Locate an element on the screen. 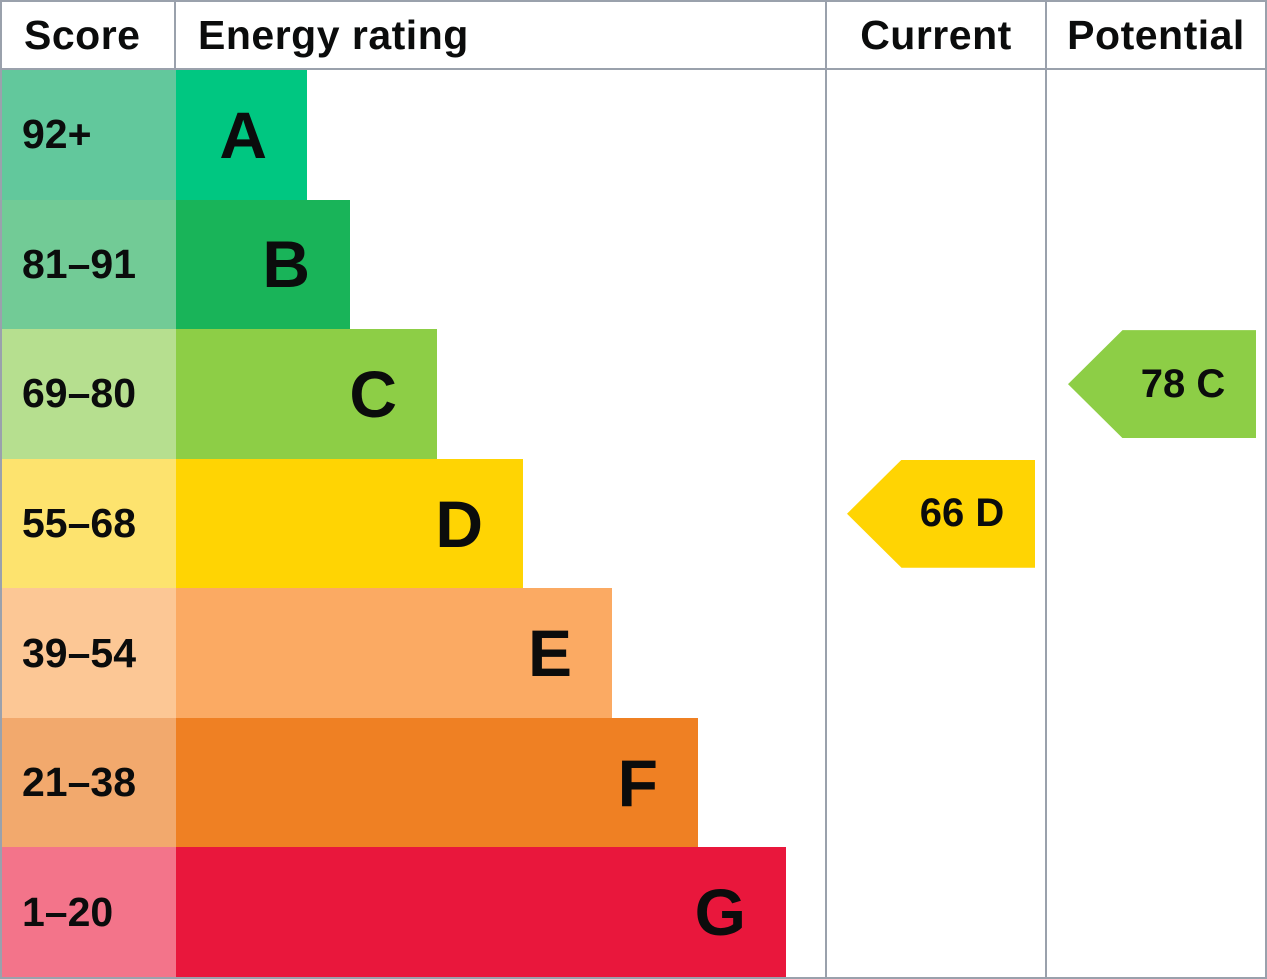 The width and height of the screenshot is (1267, 979). band-letter-g: G is located at coordinates (720, 912).